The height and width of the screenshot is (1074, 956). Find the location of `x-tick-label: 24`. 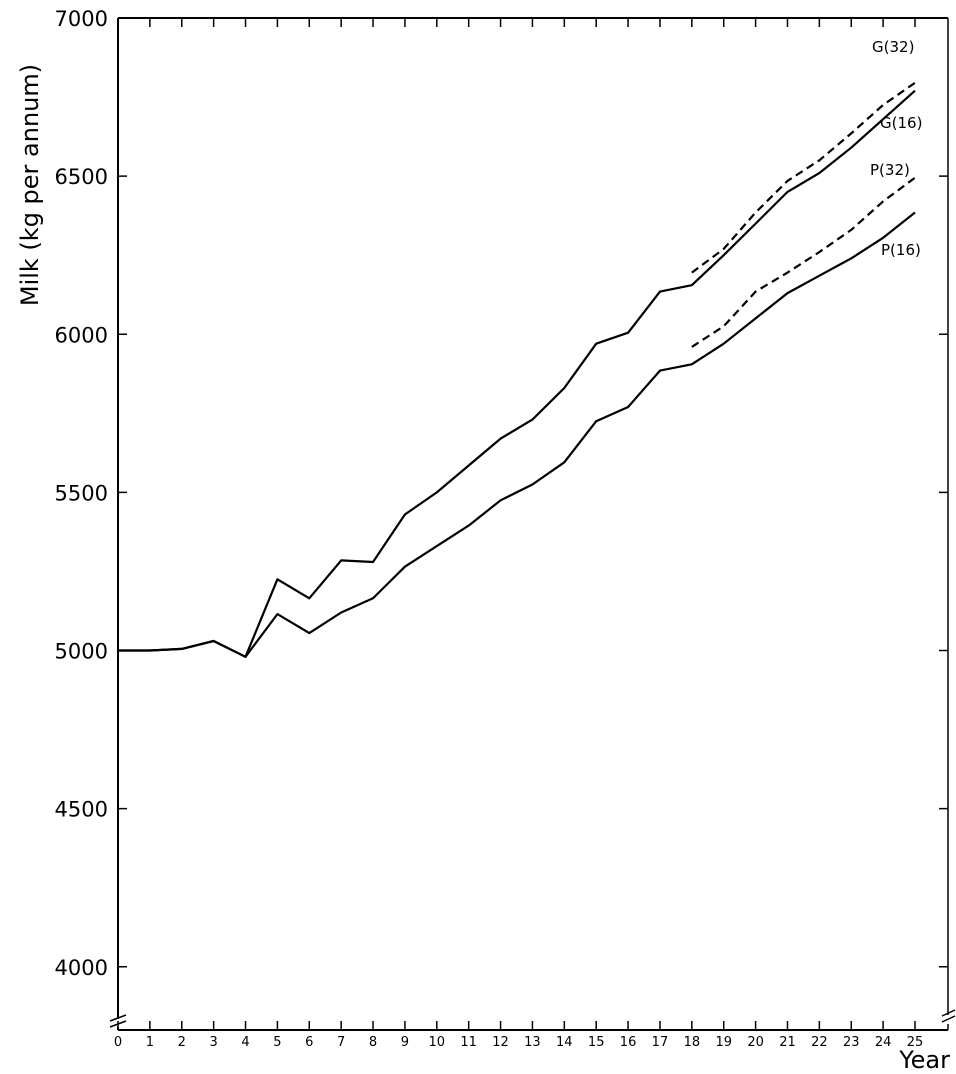

x-tick-label: 24 is located at coordinates (883, 1042).